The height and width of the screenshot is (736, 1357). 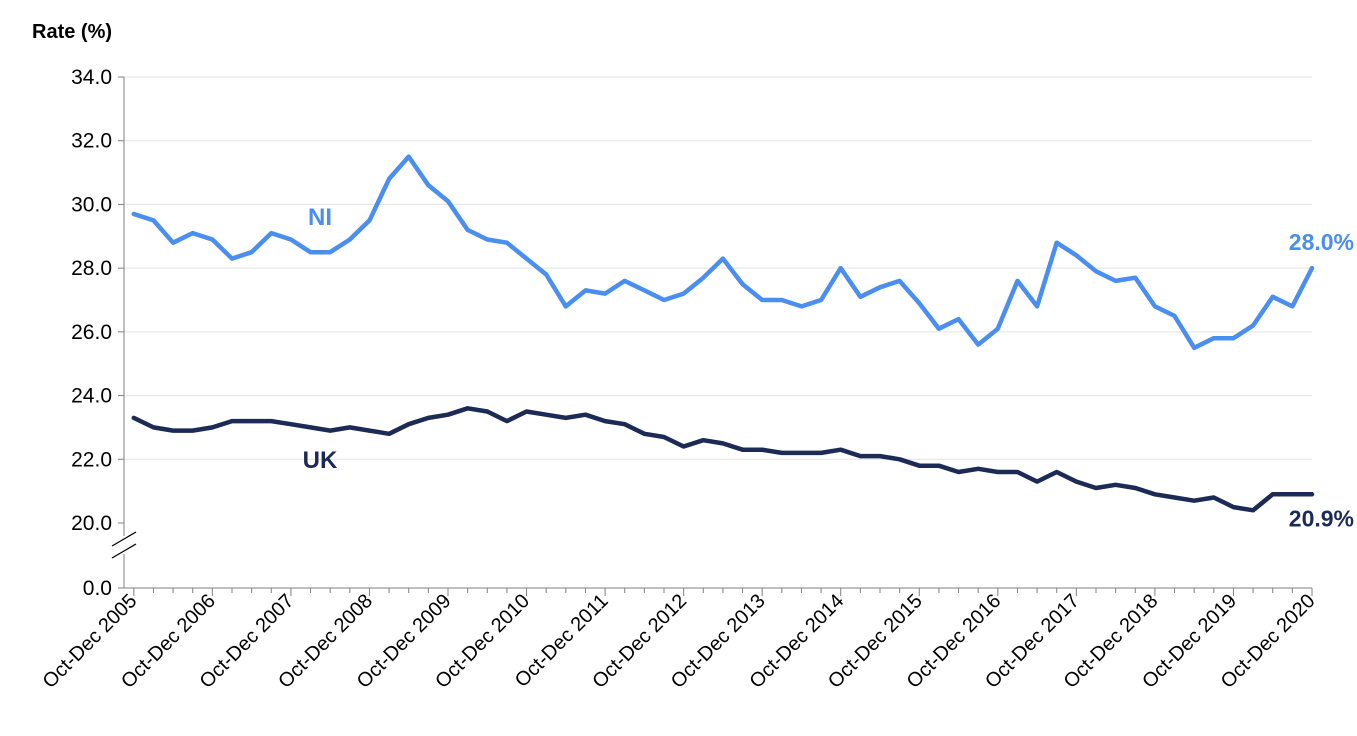 What do you see at coordinates (91, 141) in the screenshot?
I see `y-tick-label: 32.0` at bounding box center [91, 141].